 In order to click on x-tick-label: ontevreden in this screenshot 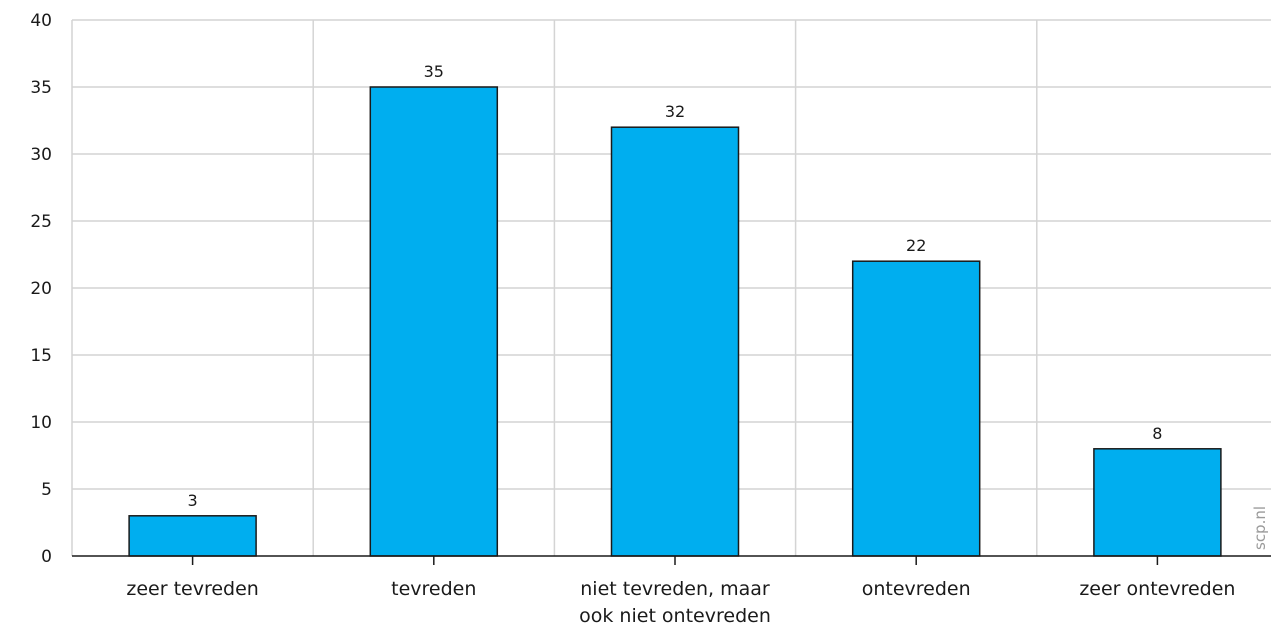, I will do `click(916, 589)`.